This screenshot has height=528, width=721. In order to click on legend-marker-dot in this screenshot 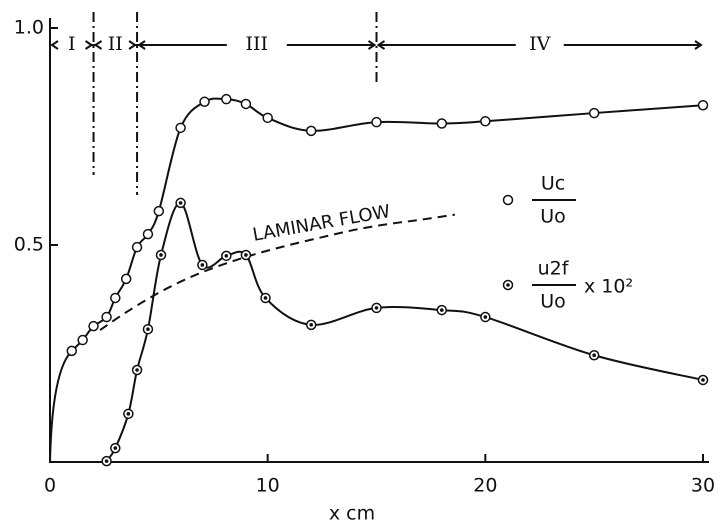, I will do `click(508, 285)`.